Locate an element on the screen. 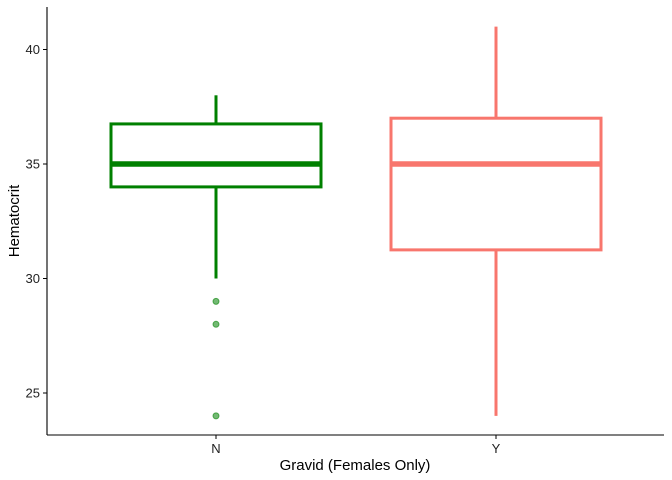  y-tick-label: 40 is located at coordinates (33, 49).